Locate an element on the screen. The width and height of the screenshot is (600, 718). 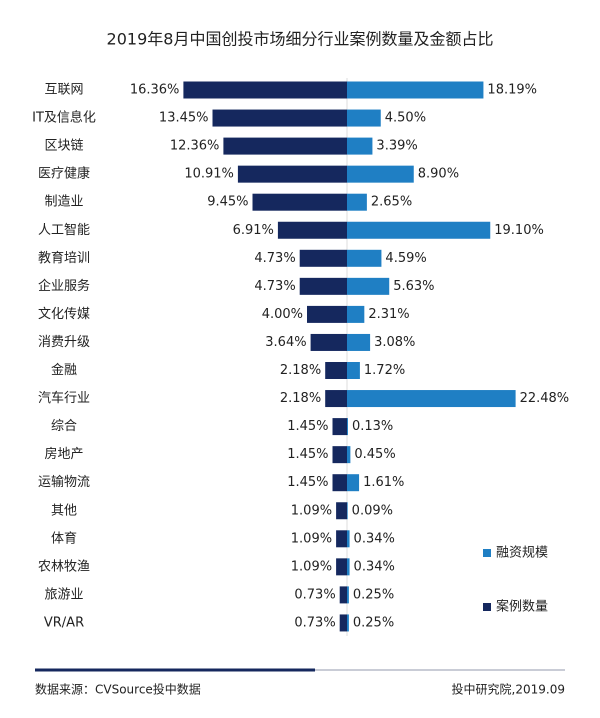
legend-label: 案例数量 is located at coordinates (522, 607).